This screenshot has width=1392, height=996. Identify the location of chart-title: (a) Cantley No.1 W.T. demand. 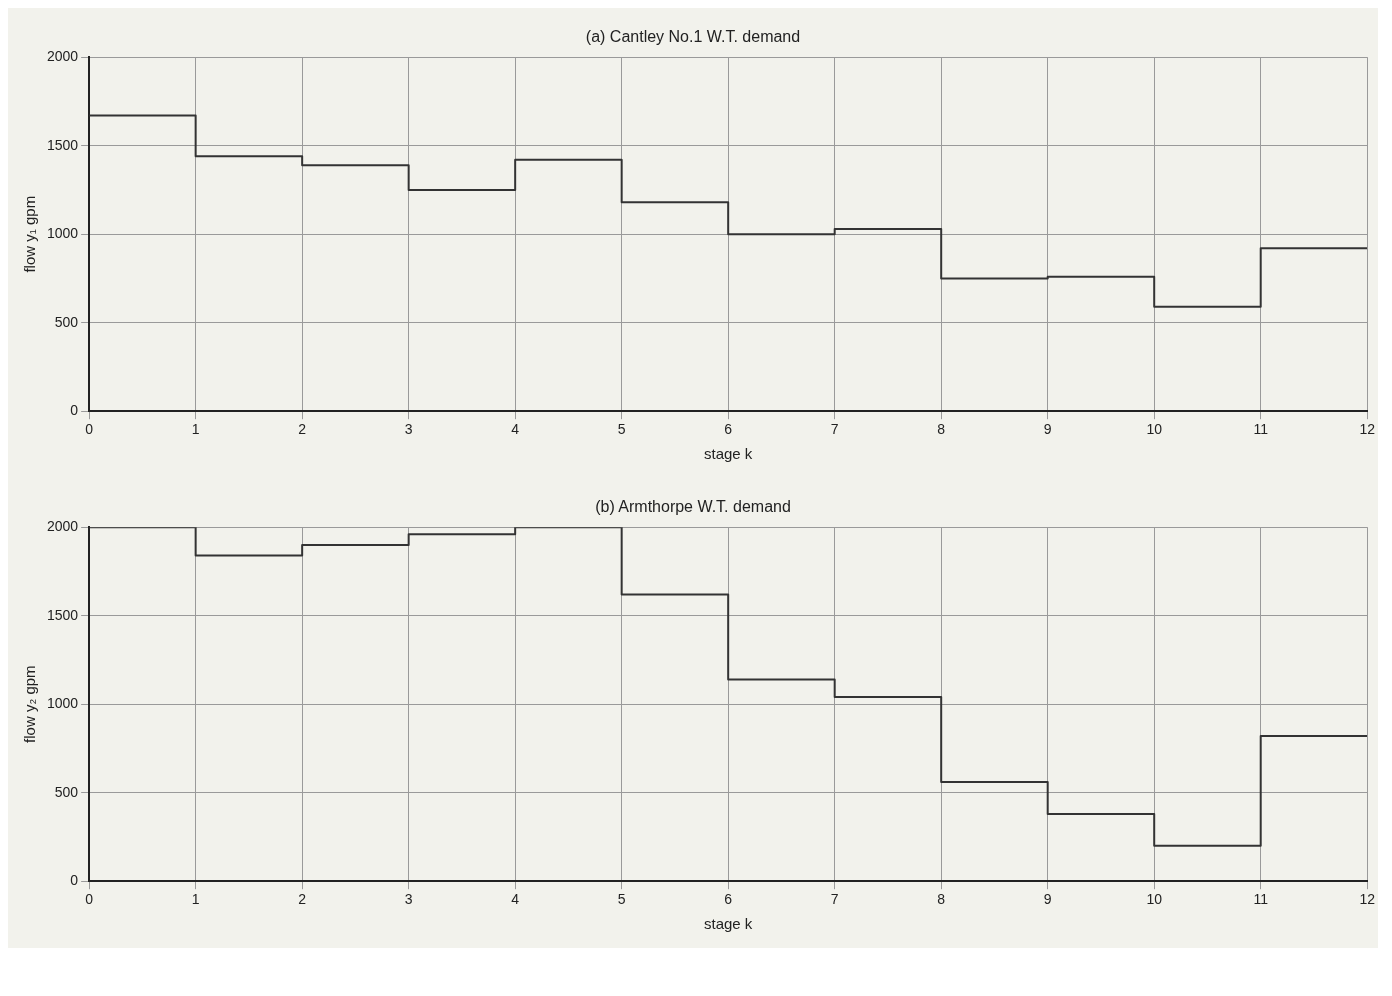
(693, 37).